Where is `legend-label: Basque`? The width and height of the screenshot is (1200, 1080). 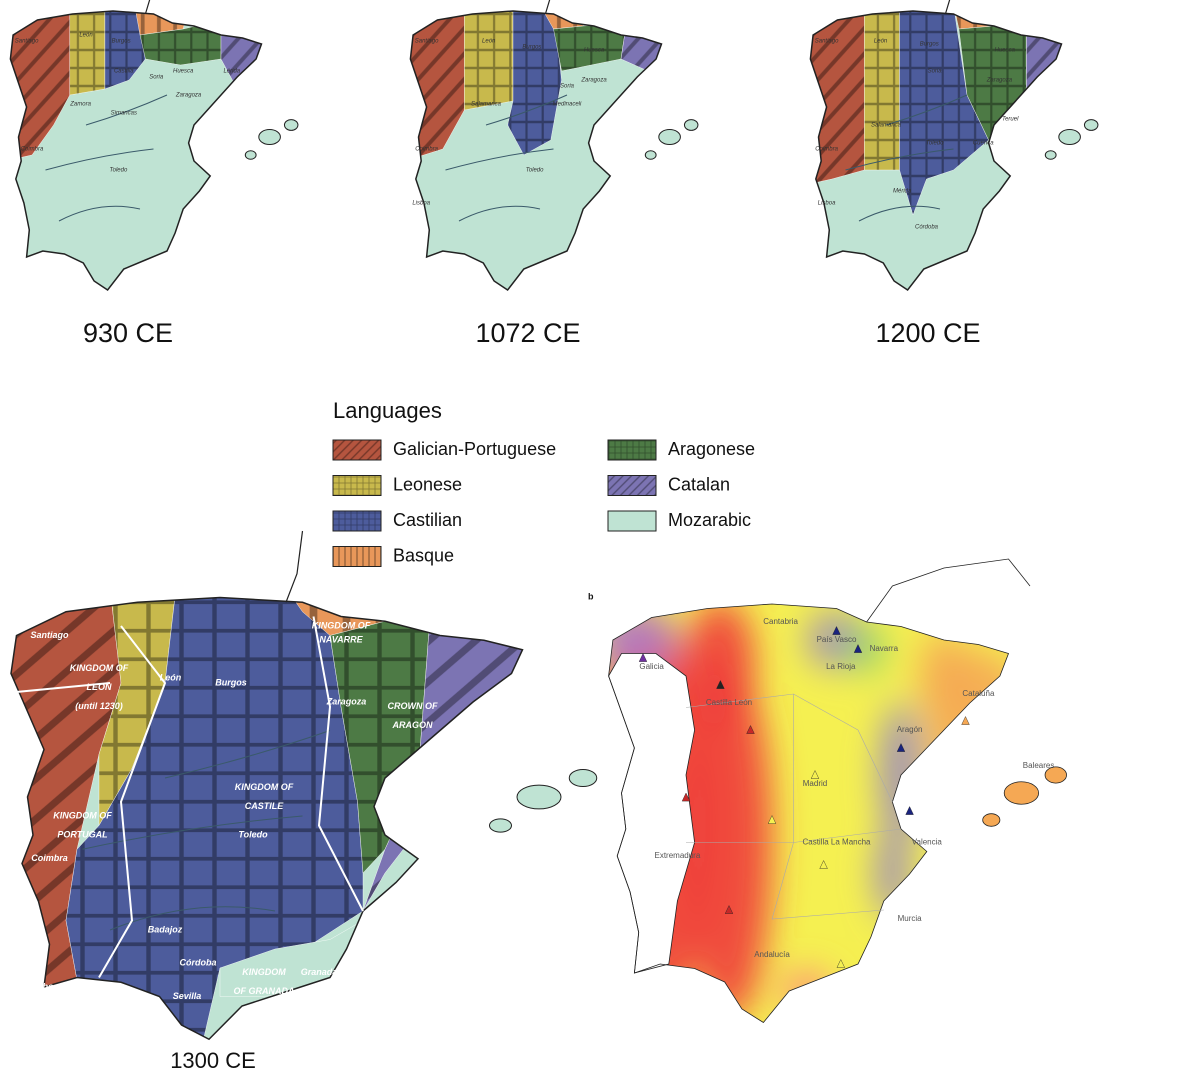
legend-label: Basque is located at coordinates (423, 555).